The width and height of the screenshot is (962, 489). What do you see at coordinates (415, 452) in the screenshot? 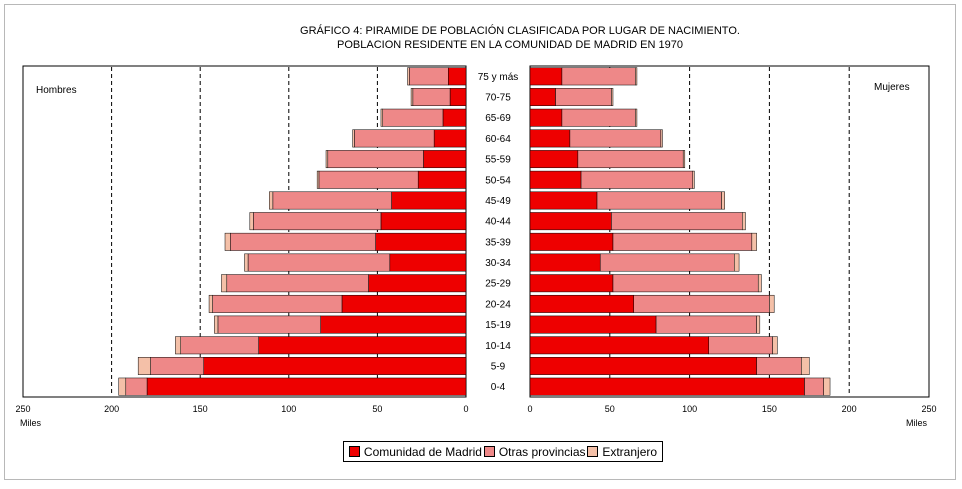
I see `legend-item-comunidad: Comunidad de Madrid` at bounding box center [415, 452].